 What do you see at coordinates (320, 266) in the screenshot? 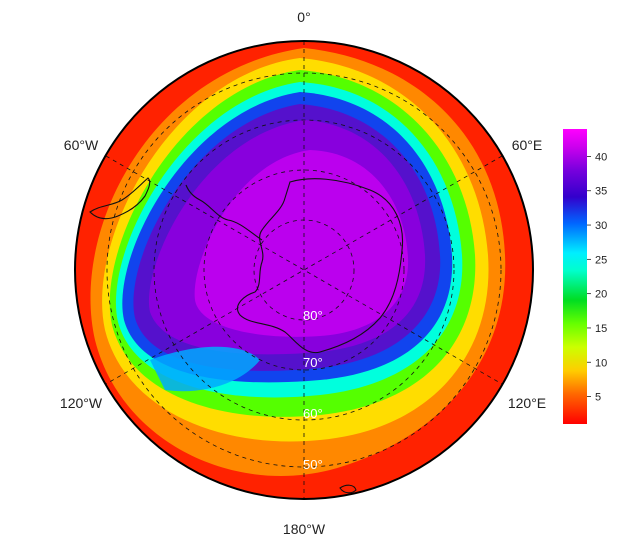
I see `antarctica-coastline` at bounding box center [320, 266].